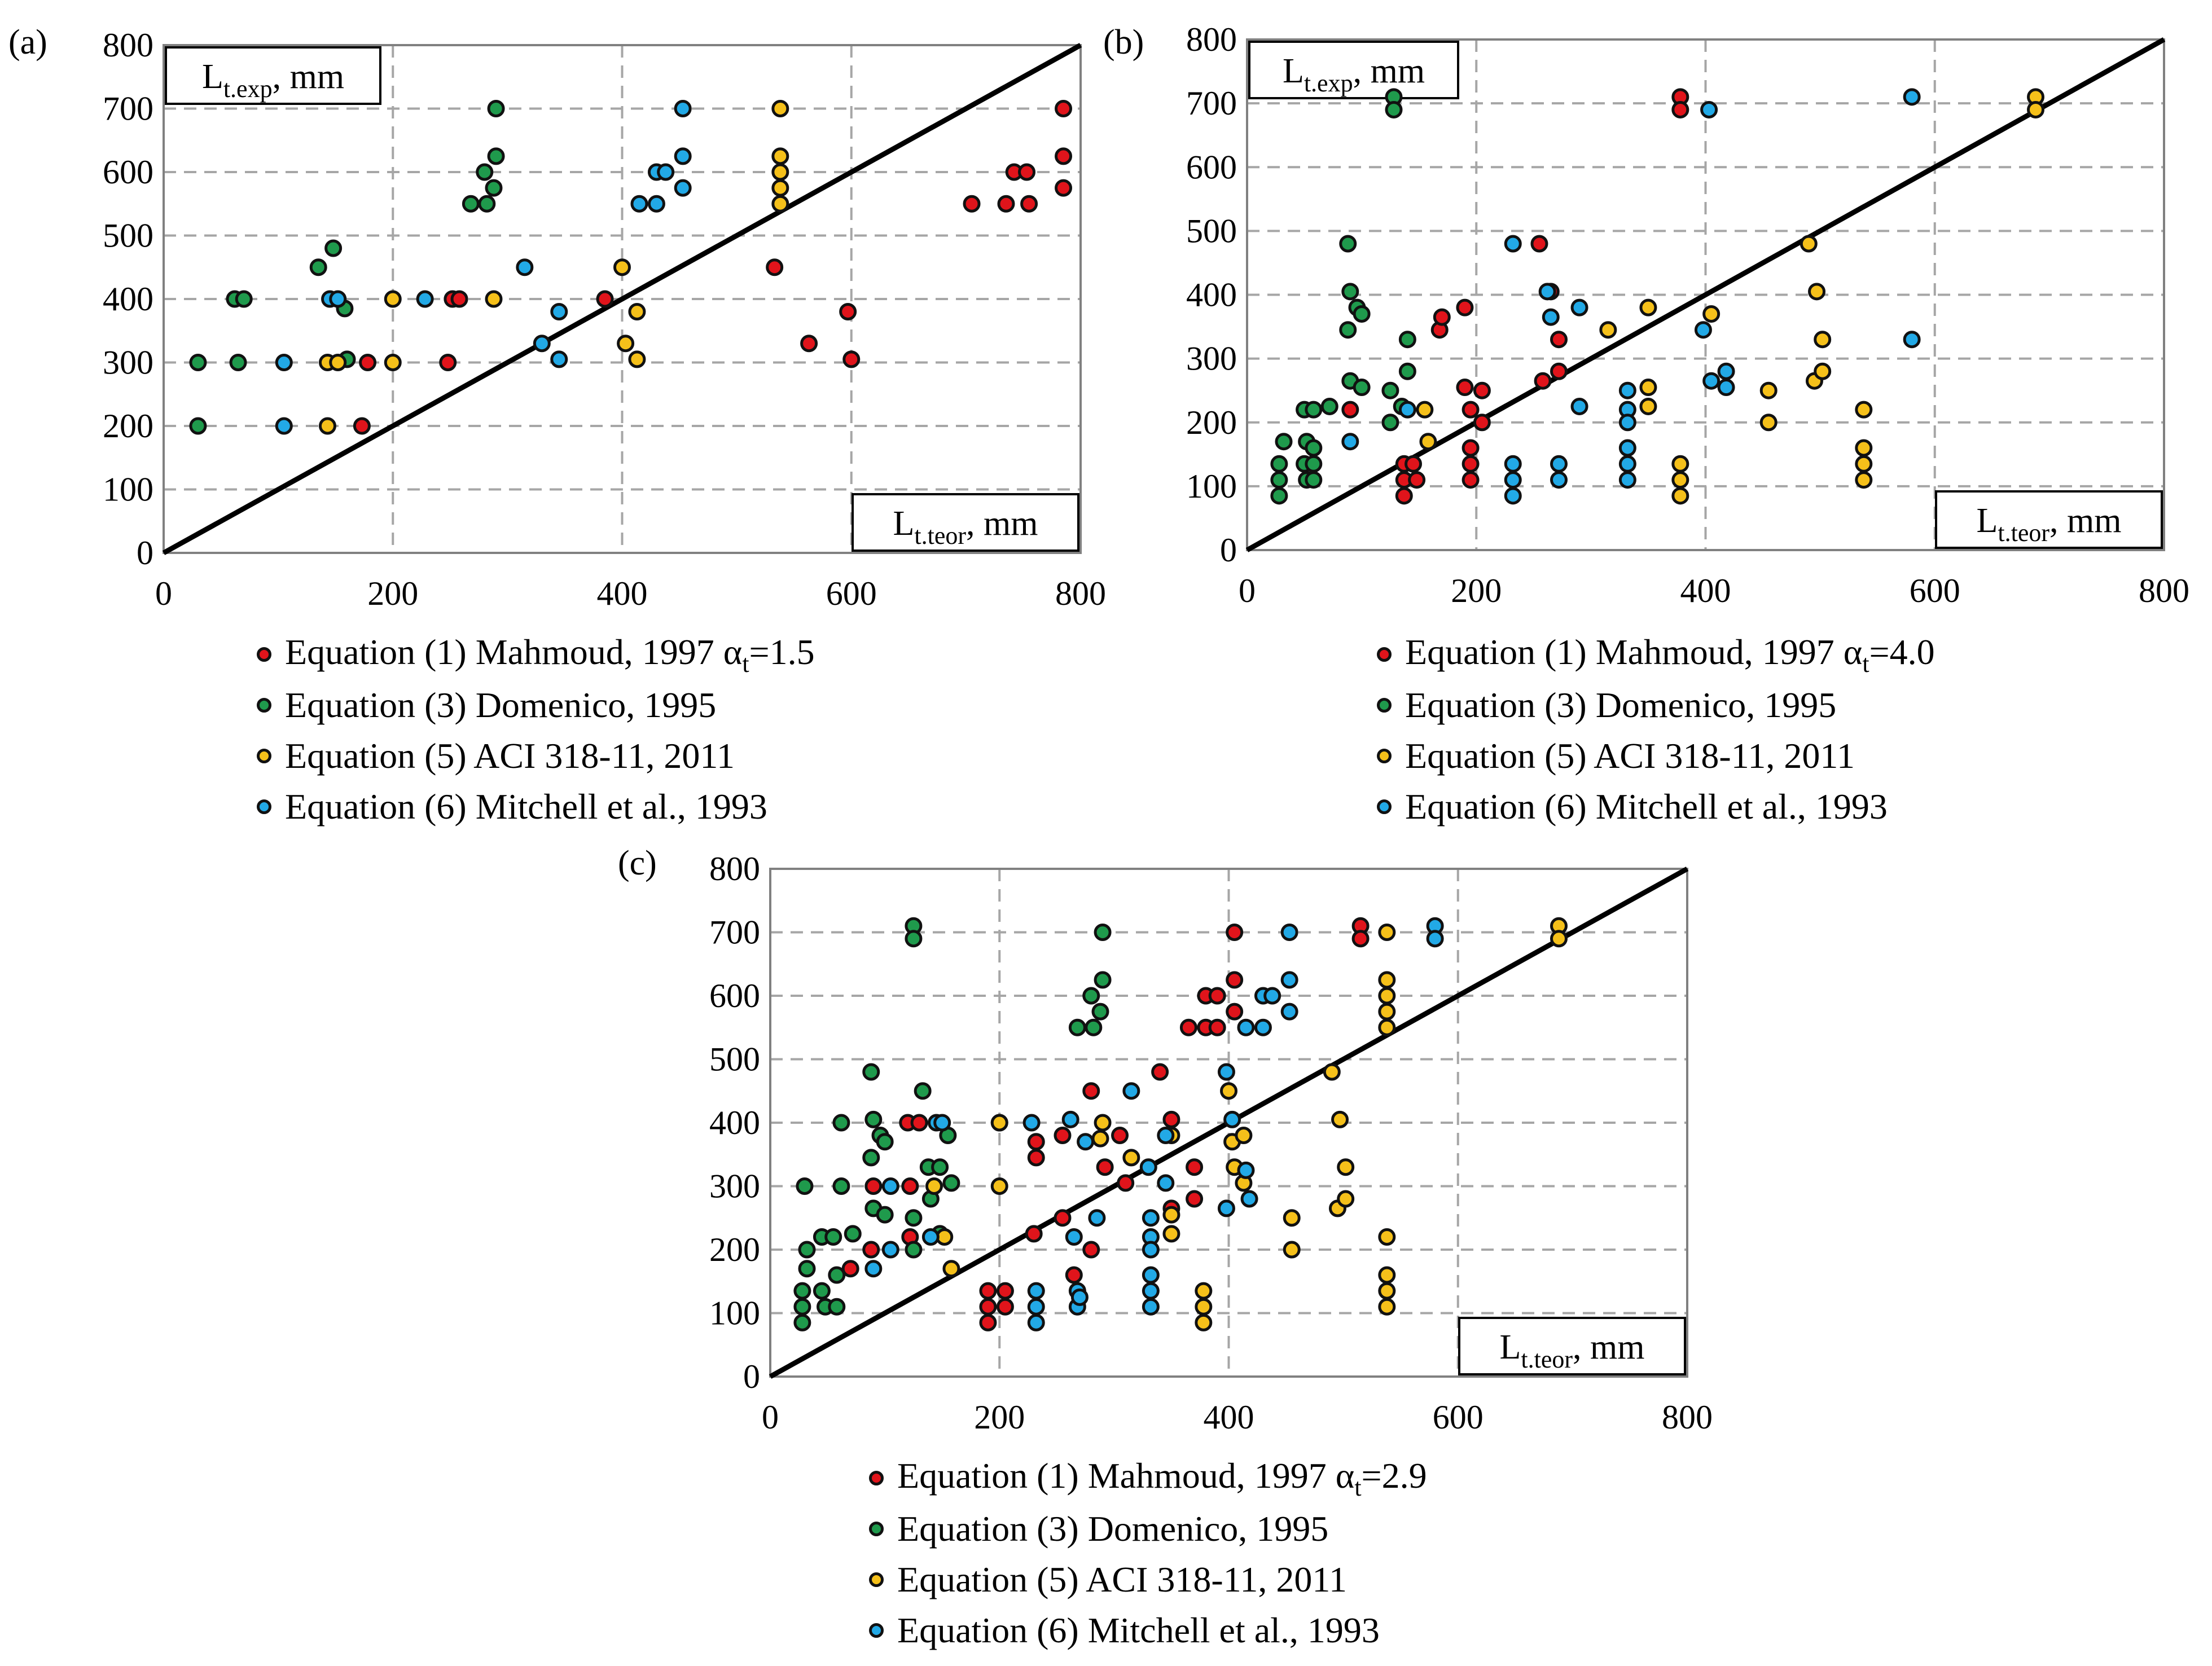 Image resolution: width=2212 pixels, height=1666 pixels. What do you see at coordinates (1572, 1346) in the screenshot?
I see `x-axis-title: Lt.teor, mm` at bounding box center [1572, 1346].